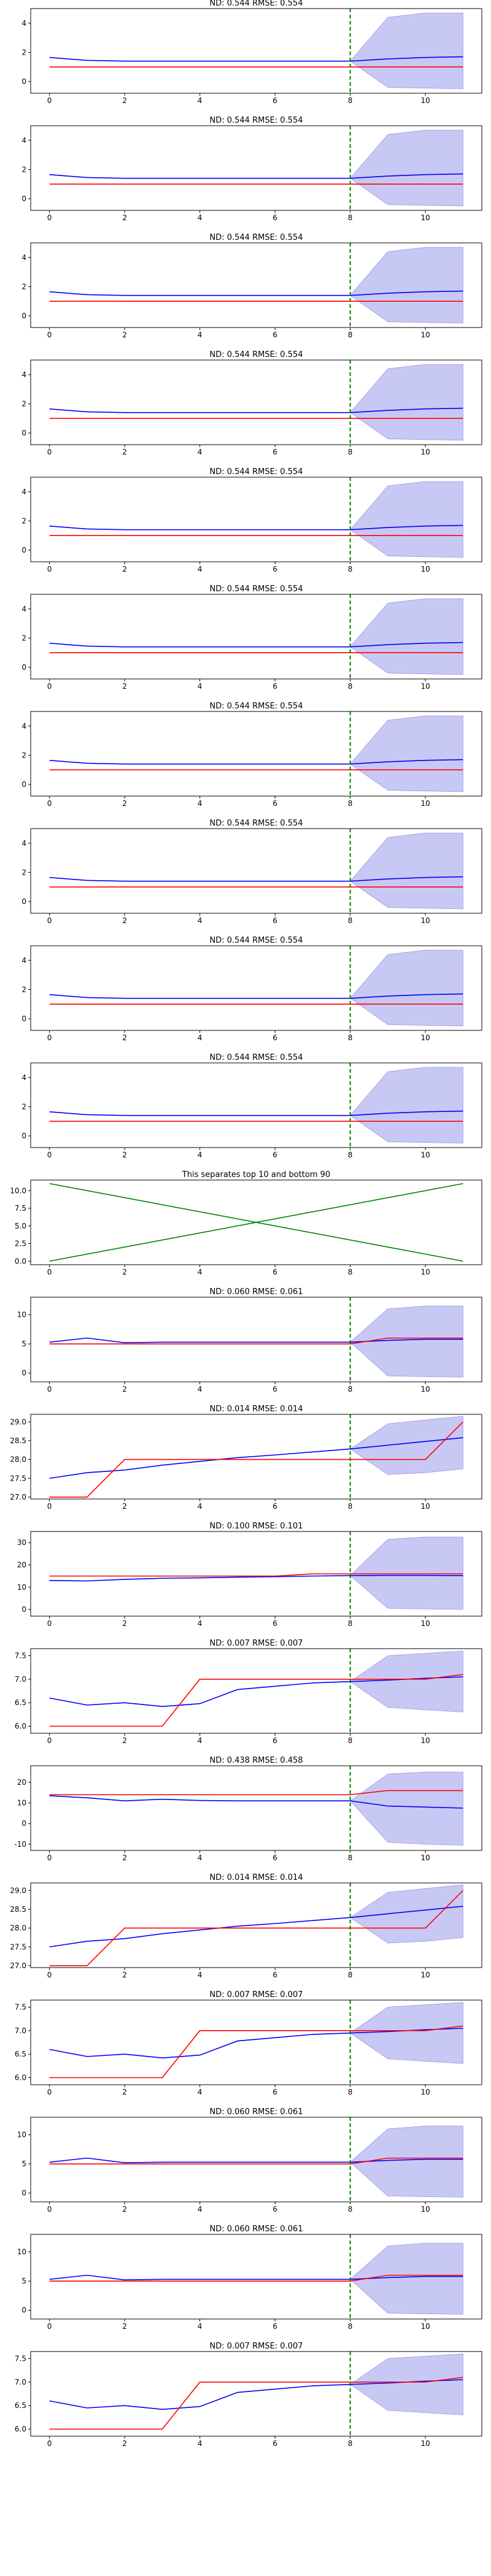  What do you see at coordinates (18, 1497) in the screenshot?
I see `y-tick-label: 27.0` at bounding box center [18, 1497].